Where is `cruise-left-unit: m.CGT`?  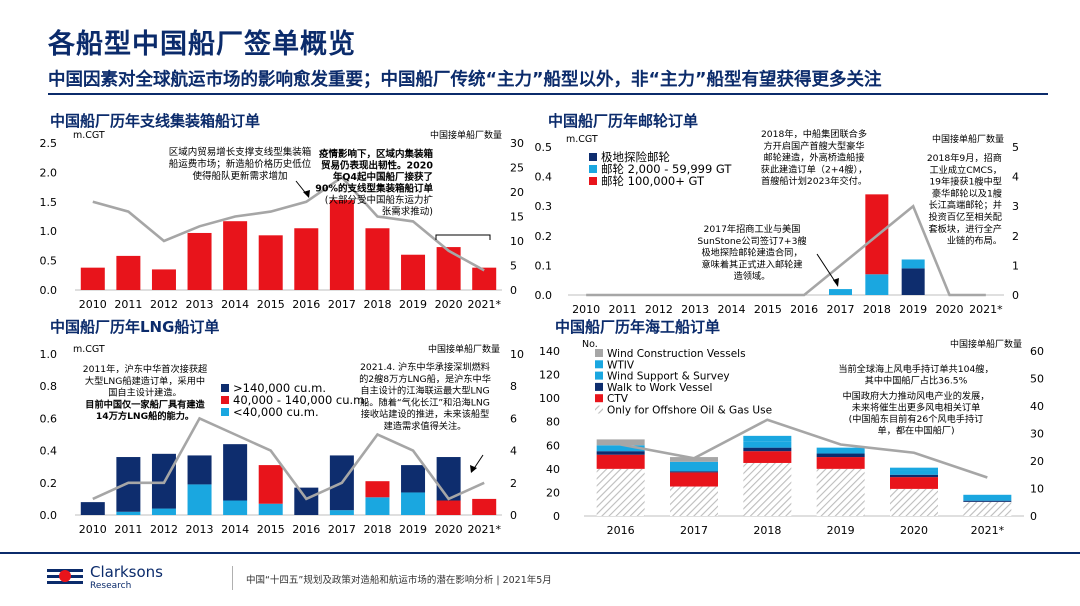
cruise-left-unit: m.CGT is located at coordinates (582, 139).